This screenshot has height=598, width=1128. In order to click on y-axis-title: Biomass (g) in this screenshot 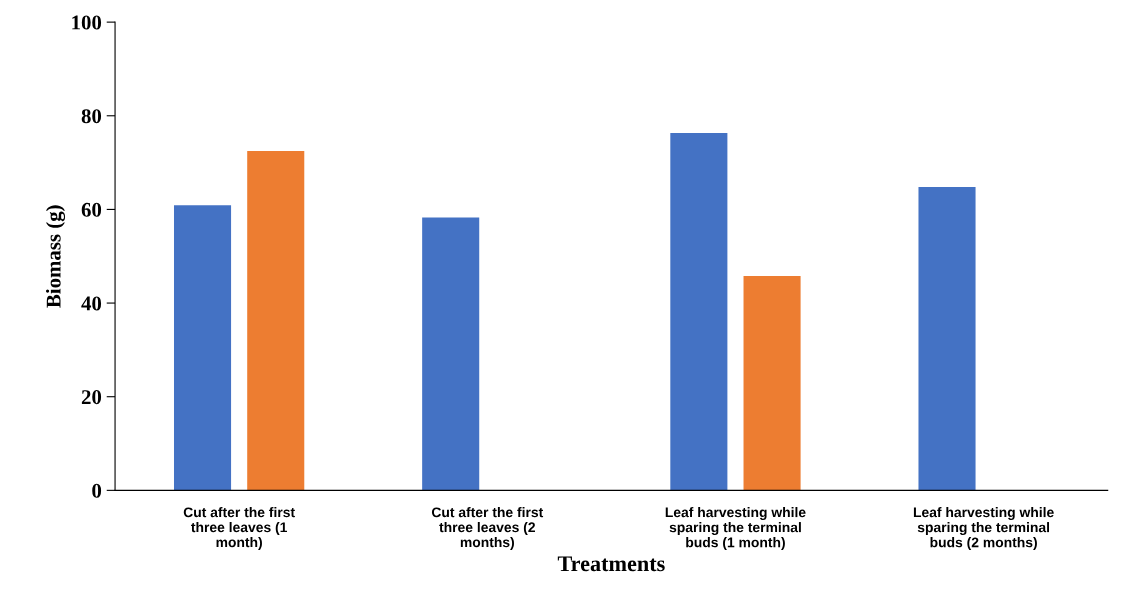, I will do `click(56, 256)`.